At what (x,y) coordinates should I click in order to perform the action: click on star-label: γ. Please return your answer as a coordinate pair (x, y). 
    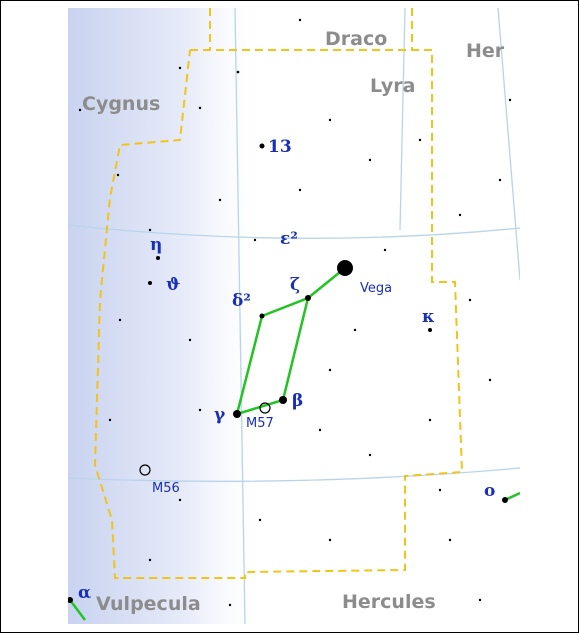
    Looking at the image, I should click on (220, 415).